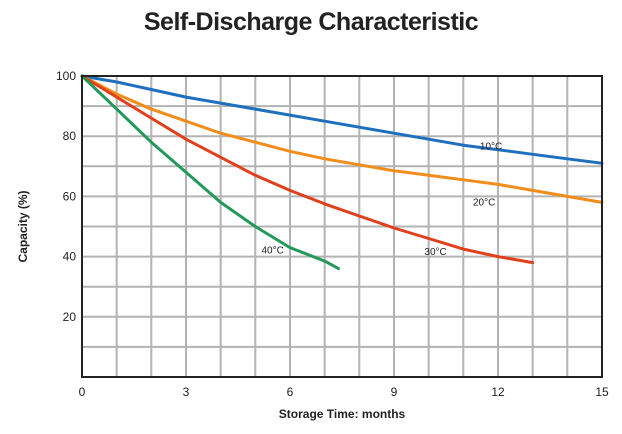  I want to click on x-tick-label: 0, so click(82, 392).